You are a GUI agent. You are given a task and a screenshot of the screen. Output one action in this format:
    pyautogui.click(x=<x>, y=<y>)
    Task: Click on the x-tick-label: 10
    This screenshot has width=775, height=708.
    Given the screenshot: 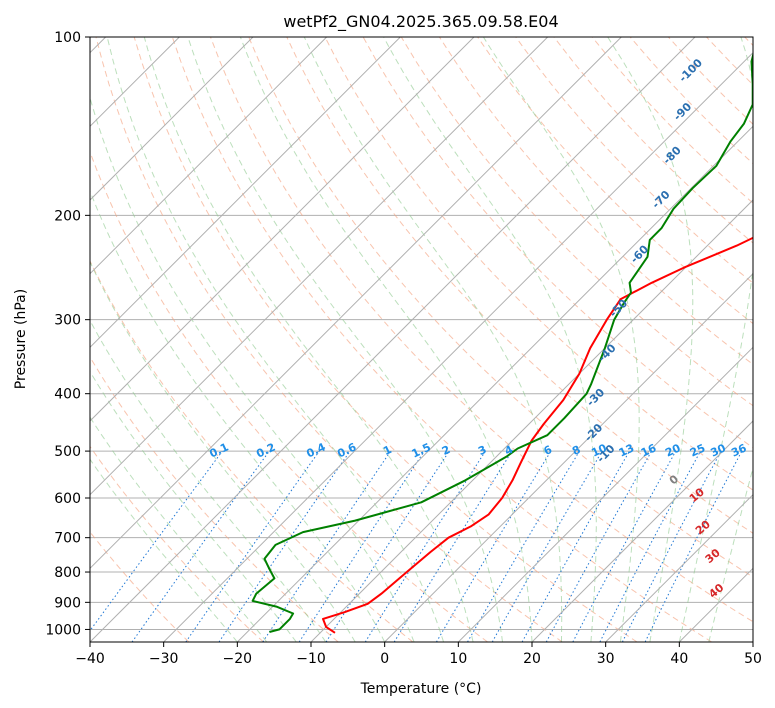 What is the action you would take?
    pyautogui.click(x=458, y=659)
    